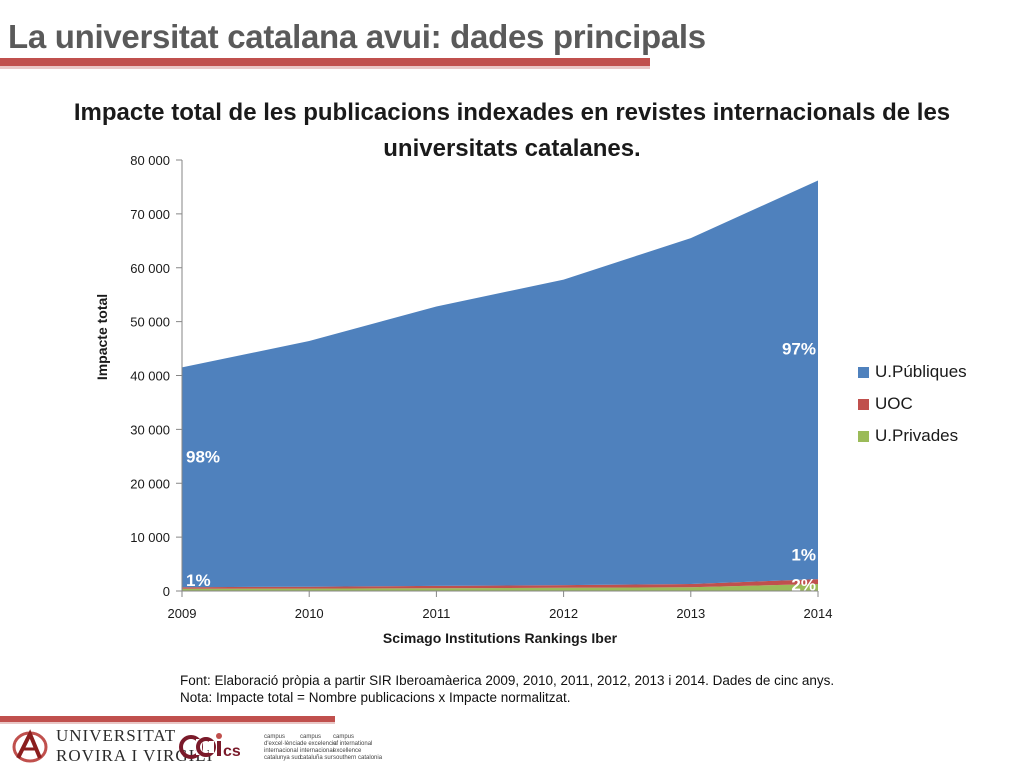 The height and width of the screenshot is (768, 1024). I want to click on legend-item: UOC, so click(912, 404).